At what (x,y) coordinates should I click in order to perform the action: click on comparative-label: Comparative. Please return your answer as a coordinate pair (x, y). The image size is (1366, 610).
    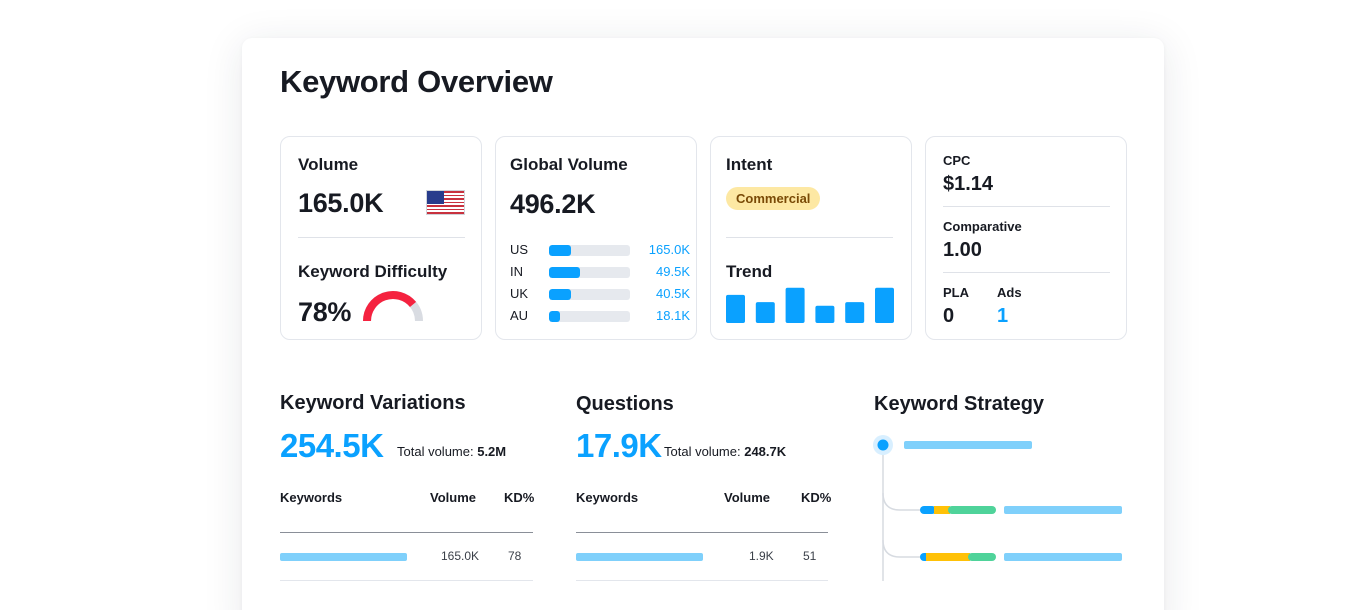
    Looking at the image, I should click on (982, 226).